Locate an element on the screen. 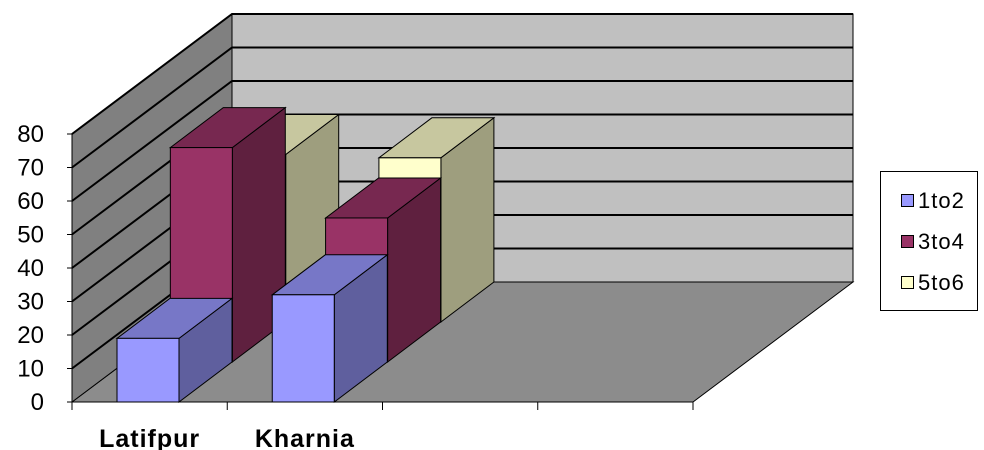 This screenshot has height=450, width=984. legend-item-1to2: 1to2 is located at coordinates (929, 200).